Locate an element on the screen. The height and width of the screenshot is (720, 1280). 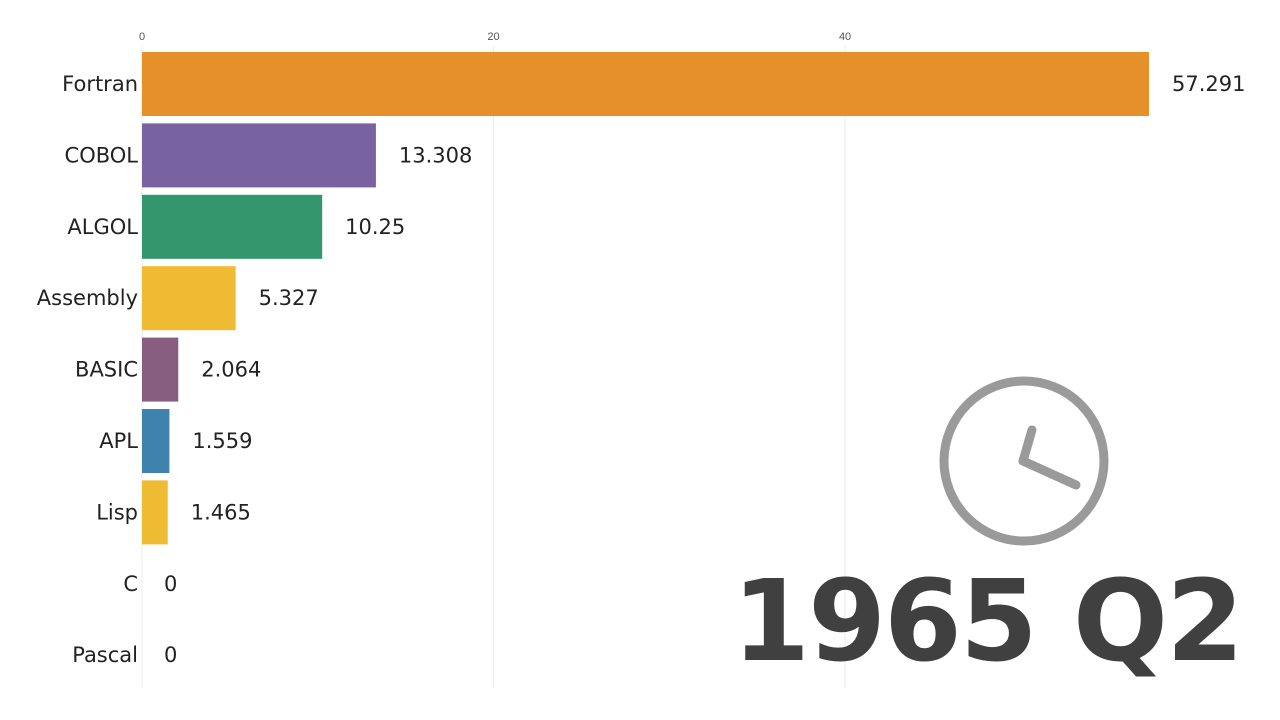
category-label: C is located at coordinates (130, 584).